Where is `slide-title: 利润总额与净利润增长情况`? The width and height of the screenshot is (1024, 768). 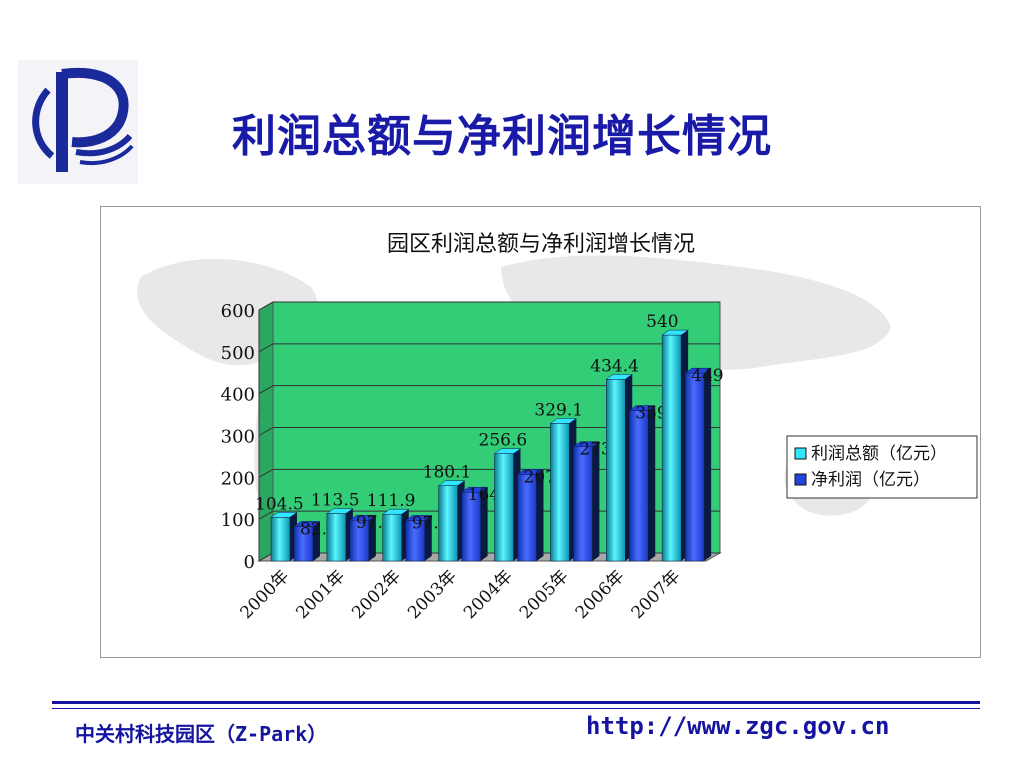 slide-title: 利润总额与净利润增长情况 is located at coordinates (502, 136).